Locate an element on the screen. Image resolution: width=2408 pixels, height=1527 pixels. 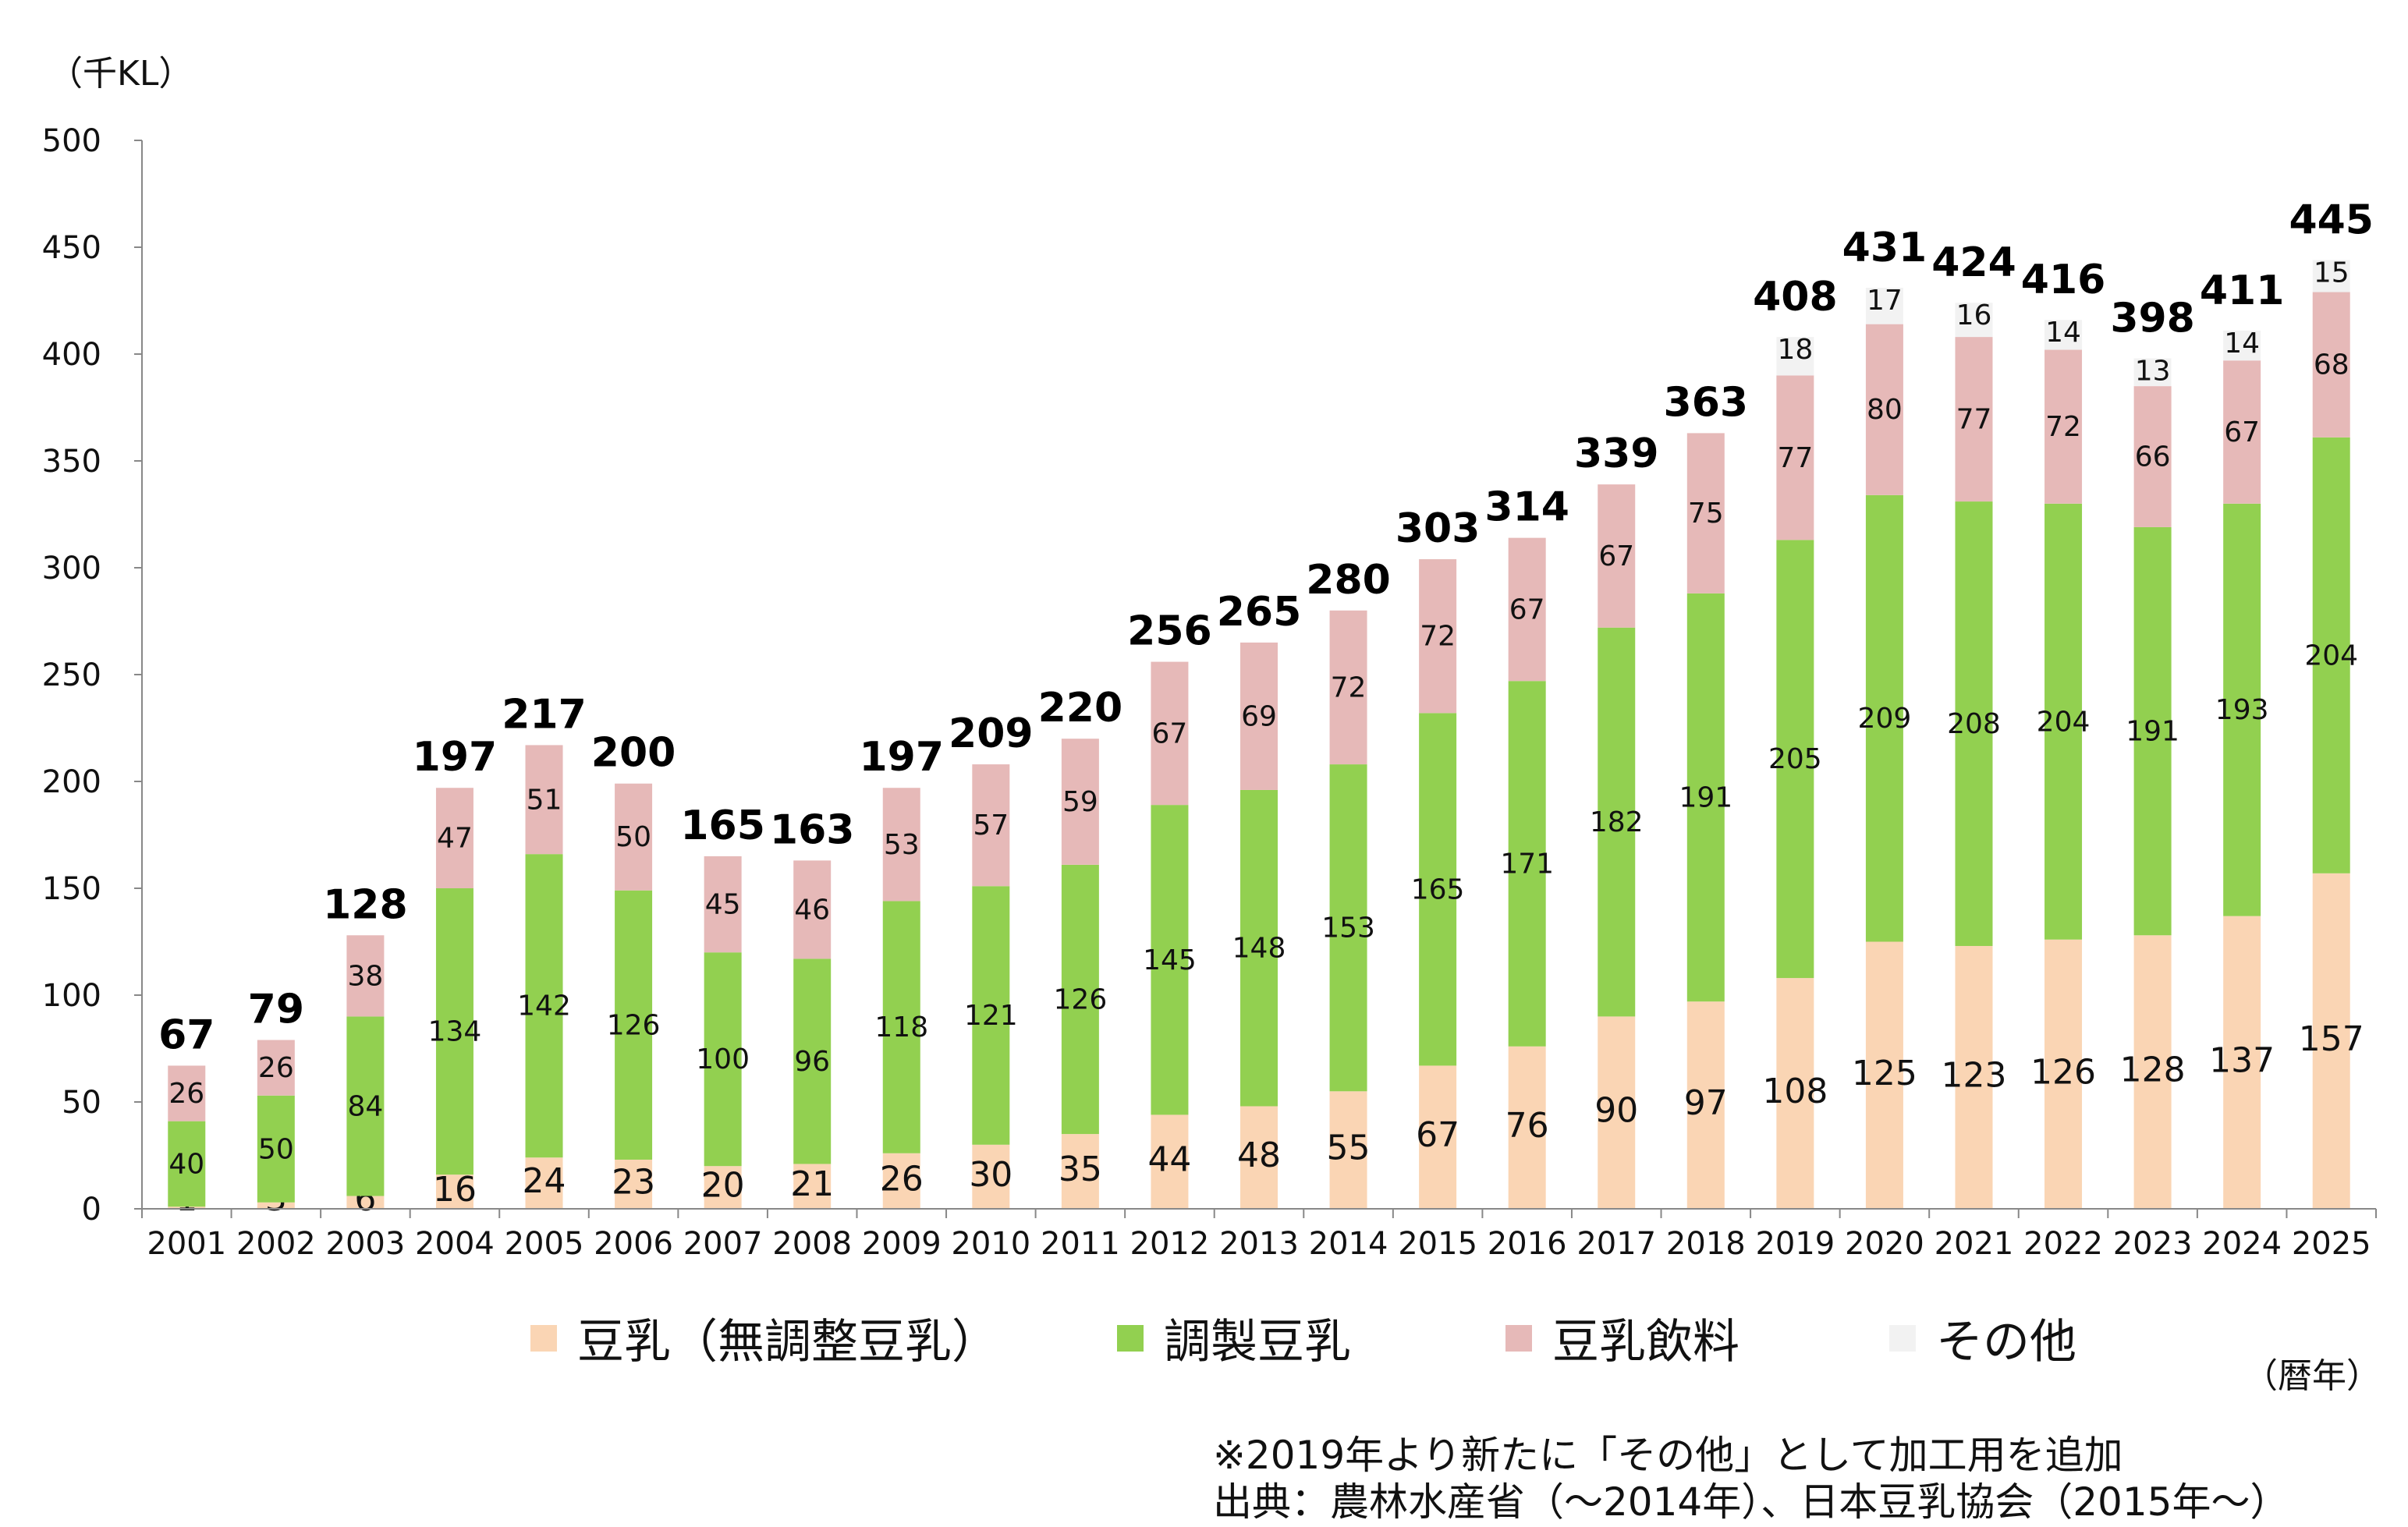
segment-value-label: 16 is located at coordinates (1974, 315).